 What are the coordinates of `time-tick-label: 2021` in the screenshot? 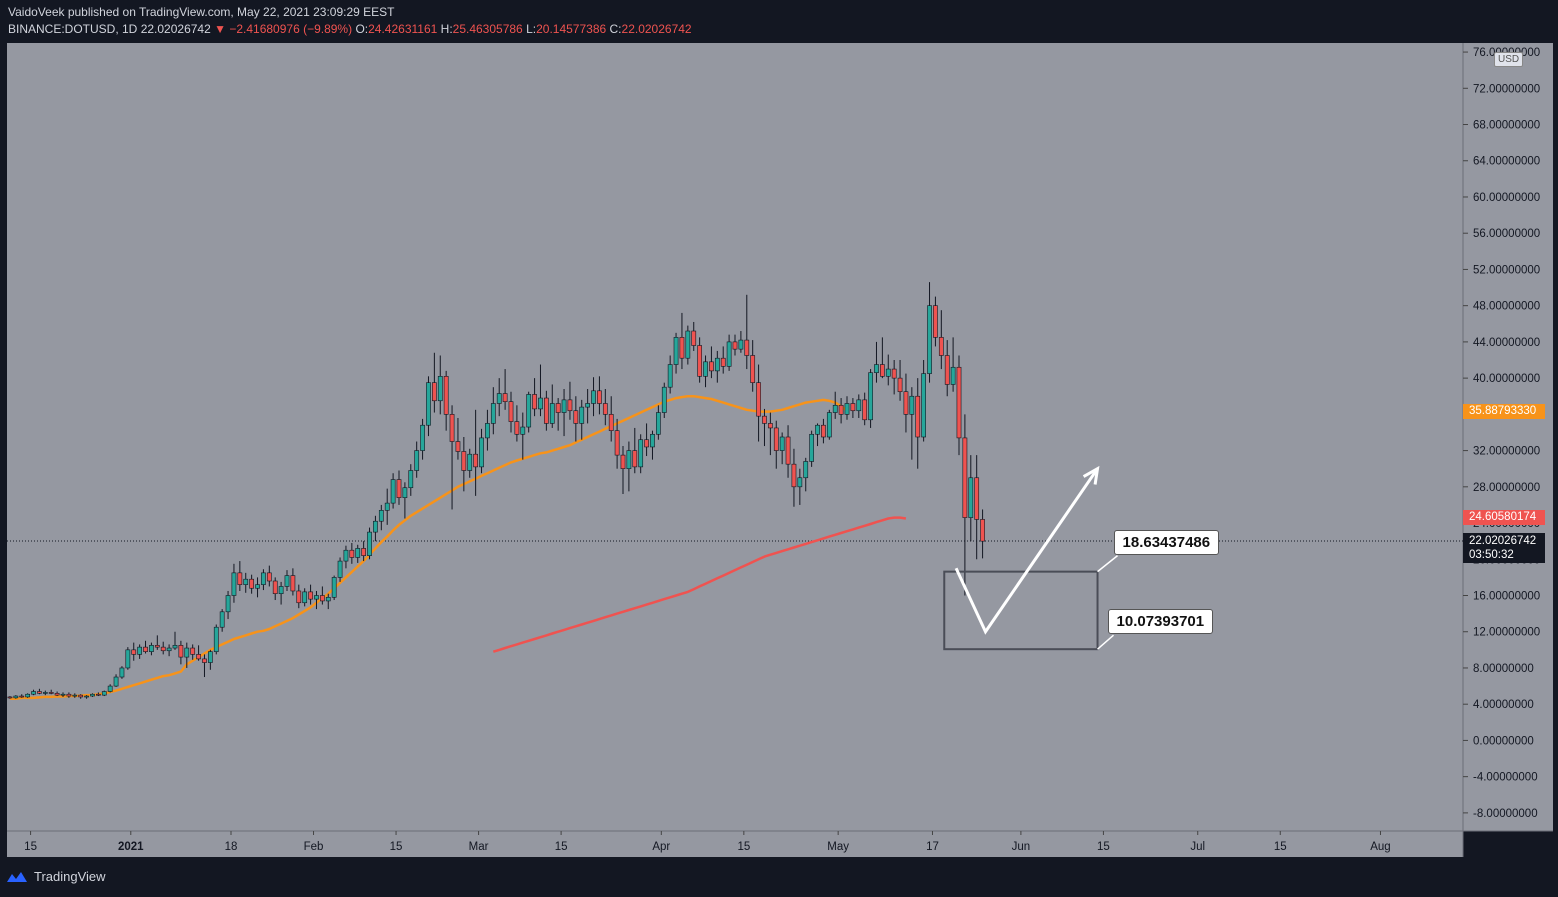 It's located at (131, 847).